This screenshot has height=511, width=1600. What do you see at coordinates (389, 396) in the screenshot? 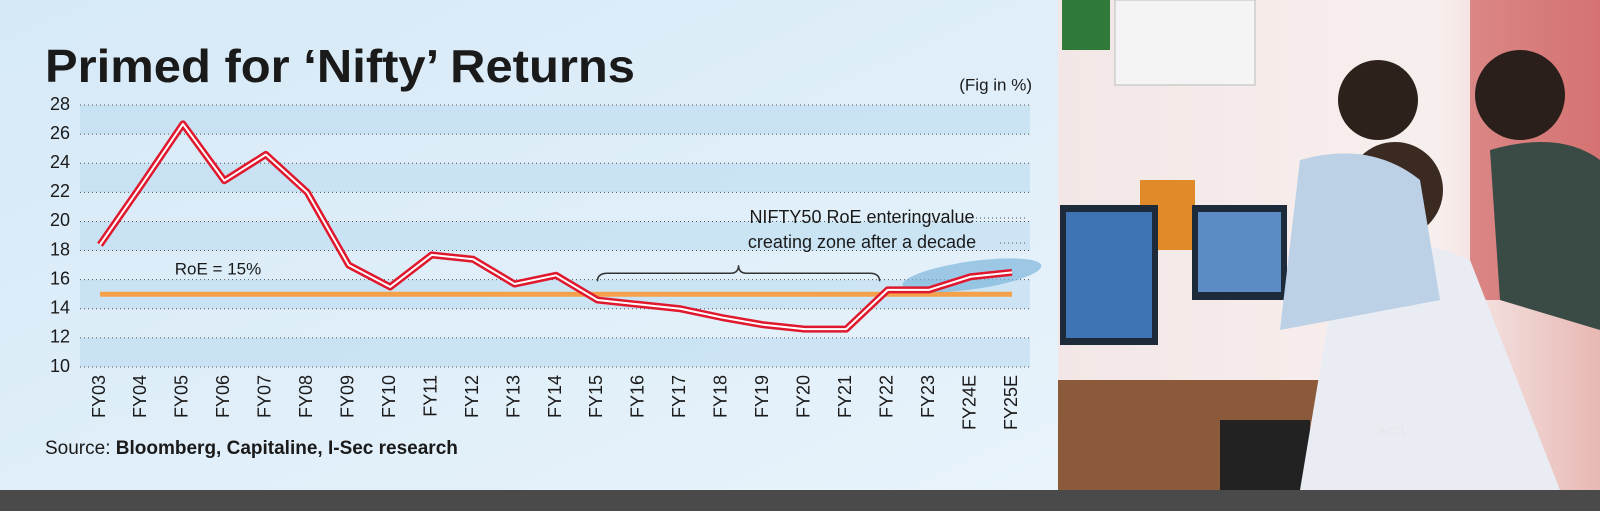
I see `x-tick-label: FY10` at bounding box center [389, 396].